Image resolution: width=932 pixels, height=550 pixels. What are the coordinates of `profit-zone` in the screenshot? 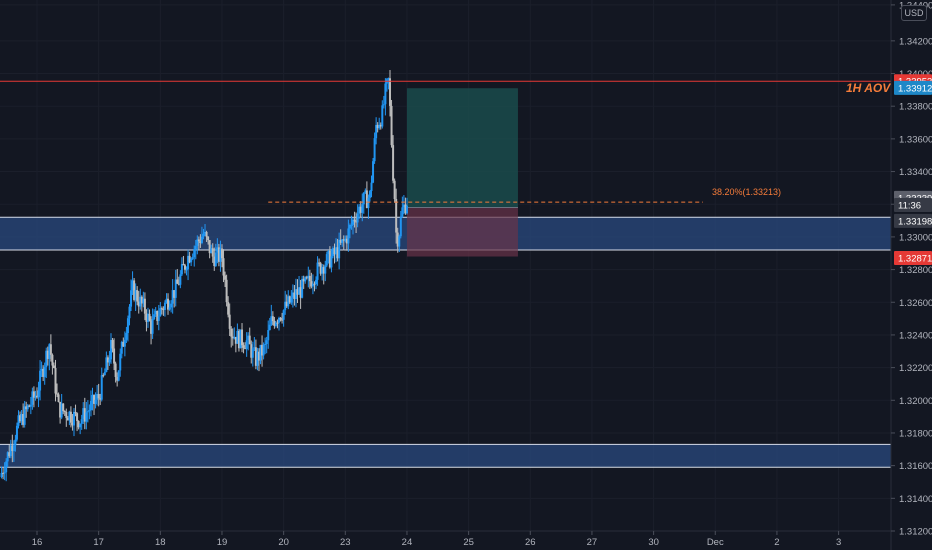 It's located at (462, 148).